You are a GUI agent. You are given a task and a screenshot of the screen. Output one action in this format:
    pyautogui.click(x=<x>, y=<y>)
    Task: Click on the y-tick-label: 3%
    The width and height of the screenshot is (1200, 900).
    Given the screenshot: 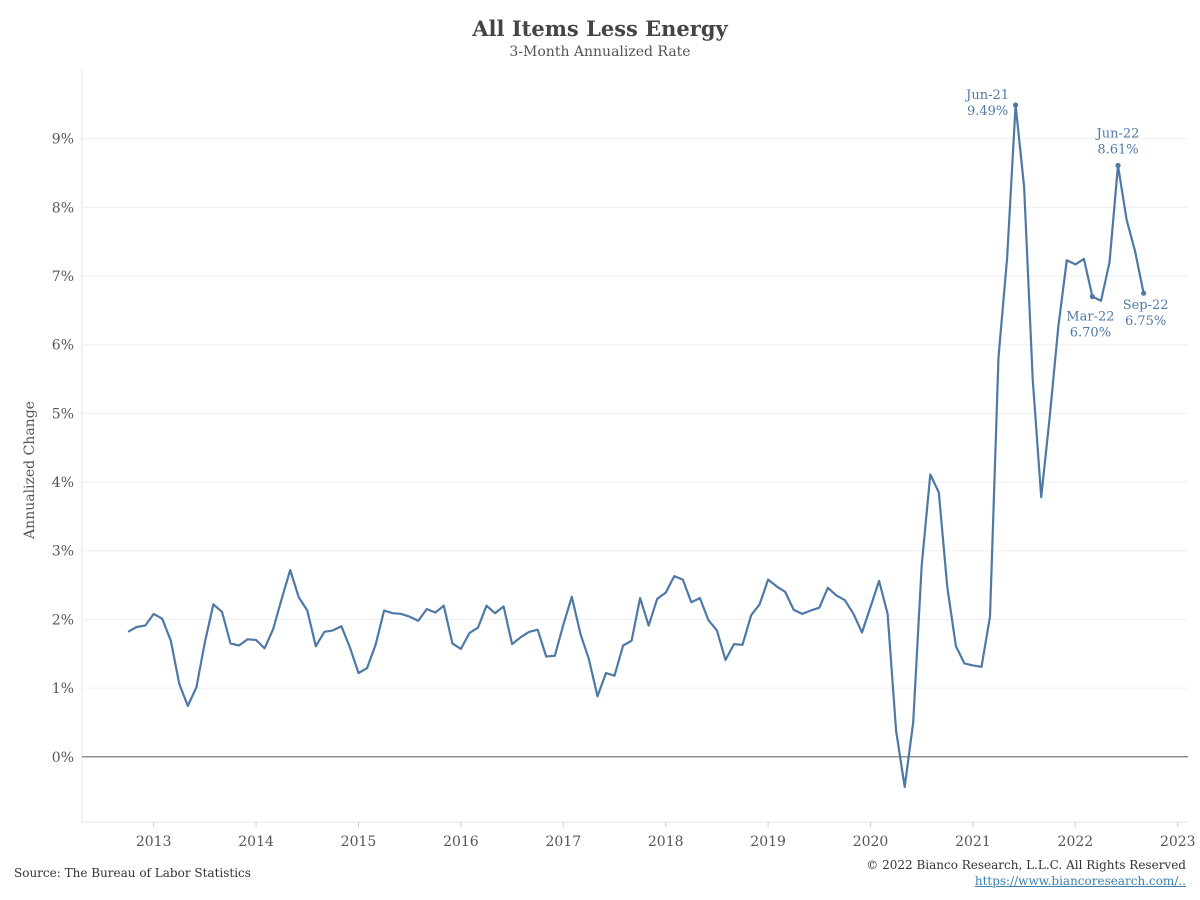 What is the action you would take?
    pyautogui.click(x=63, y=552)
    